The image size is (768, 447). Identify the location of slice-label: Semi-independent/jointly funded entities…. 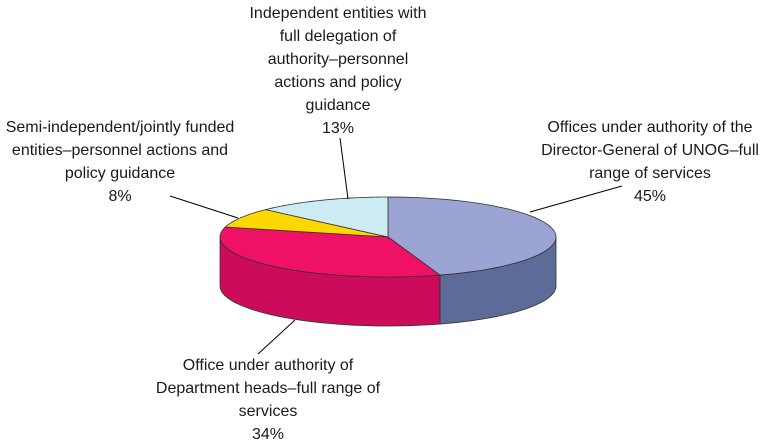
(120, 162).